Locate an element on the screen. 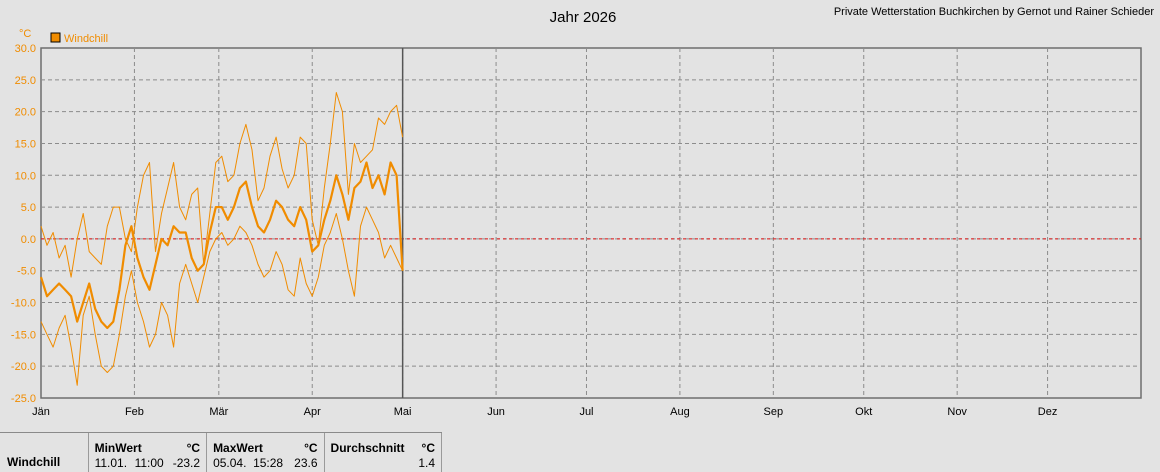 The width and height of the screenshot is (1160, 472). x-tick-label: Mär is located at coordinates (218, 412).